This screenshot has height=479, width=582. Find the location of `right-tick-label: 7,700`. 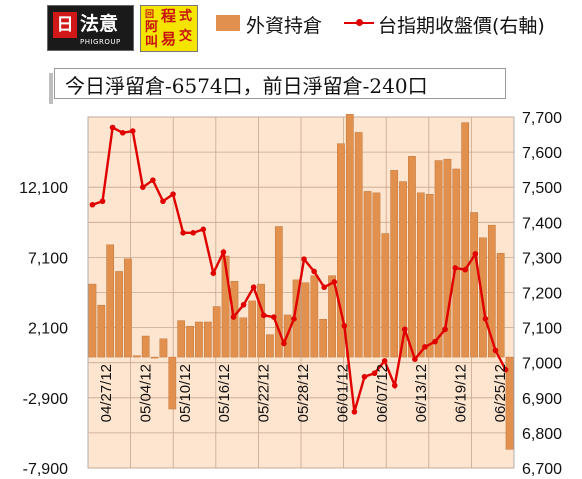

right-tick-label: 7,700 is located at coordinates (542, 118).